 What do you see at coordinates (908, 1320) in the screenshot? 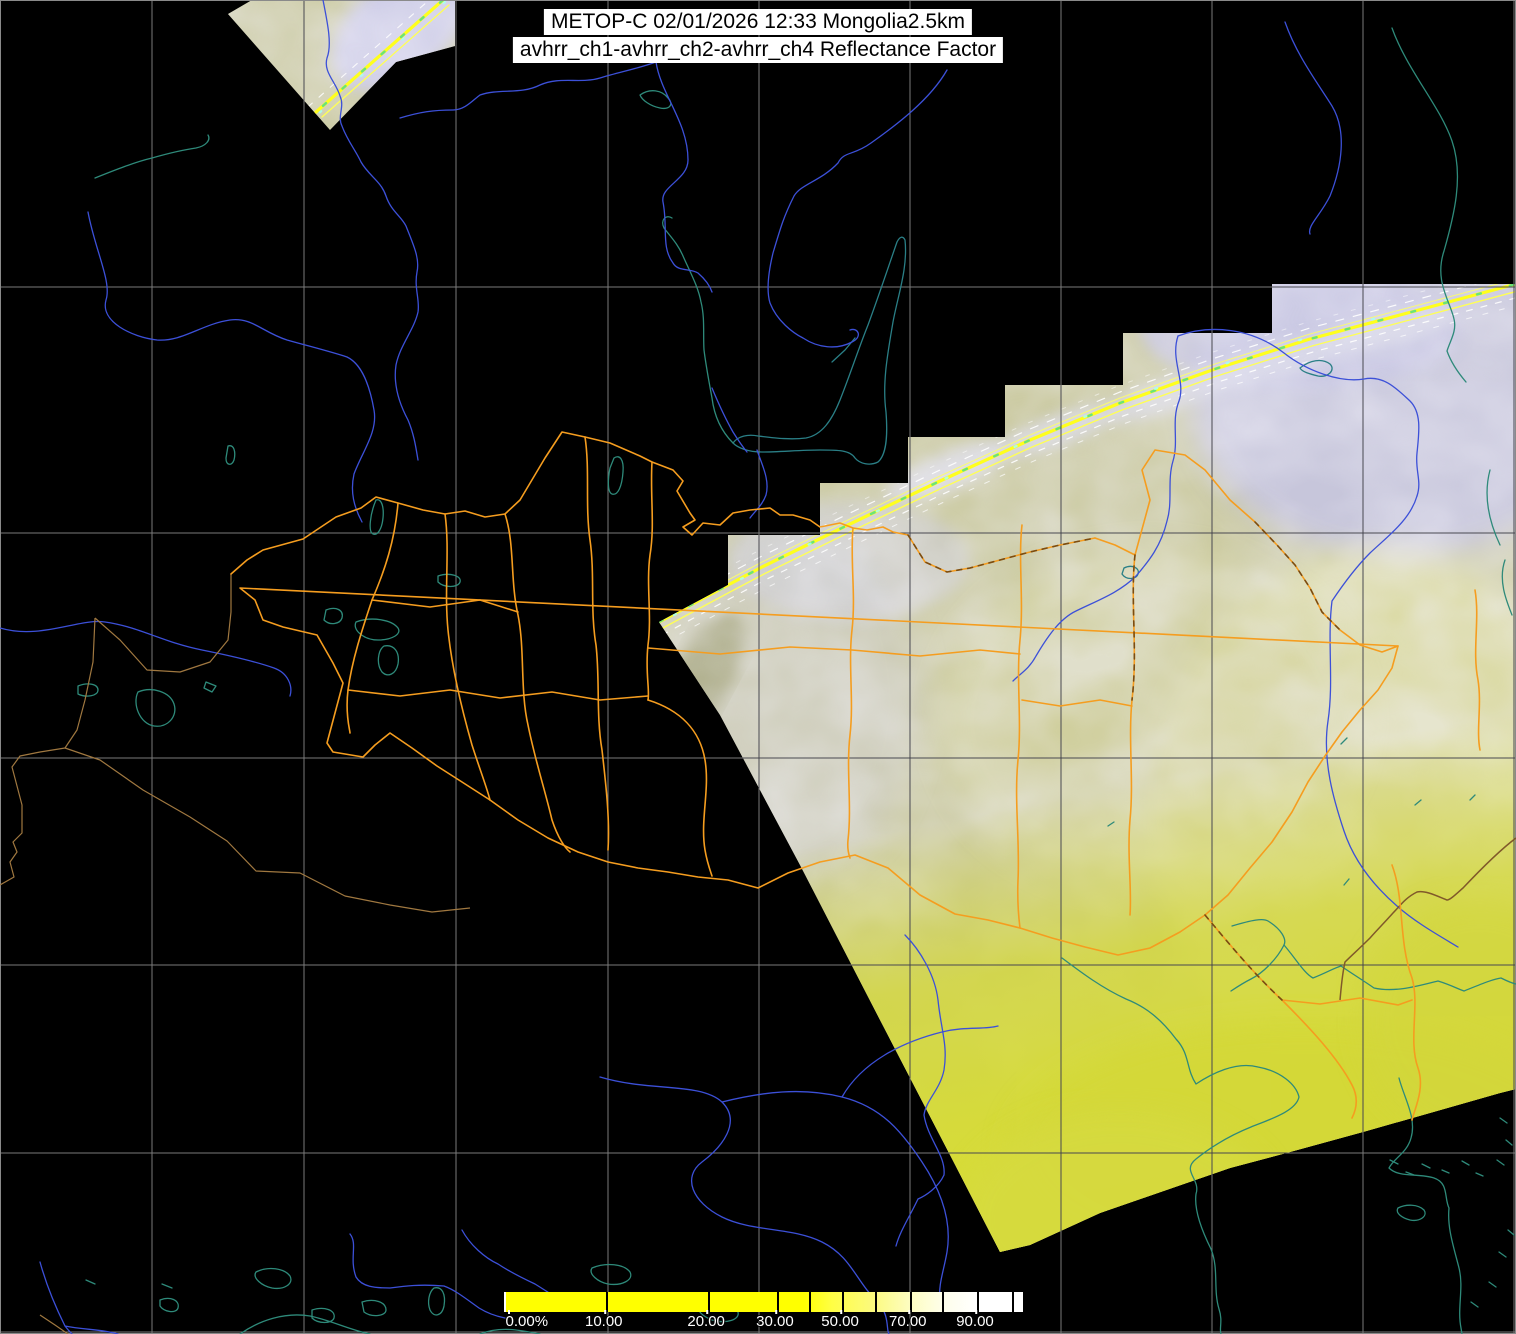
I see `colorbar-label: 70.00` at bounding box center [908, 1320].